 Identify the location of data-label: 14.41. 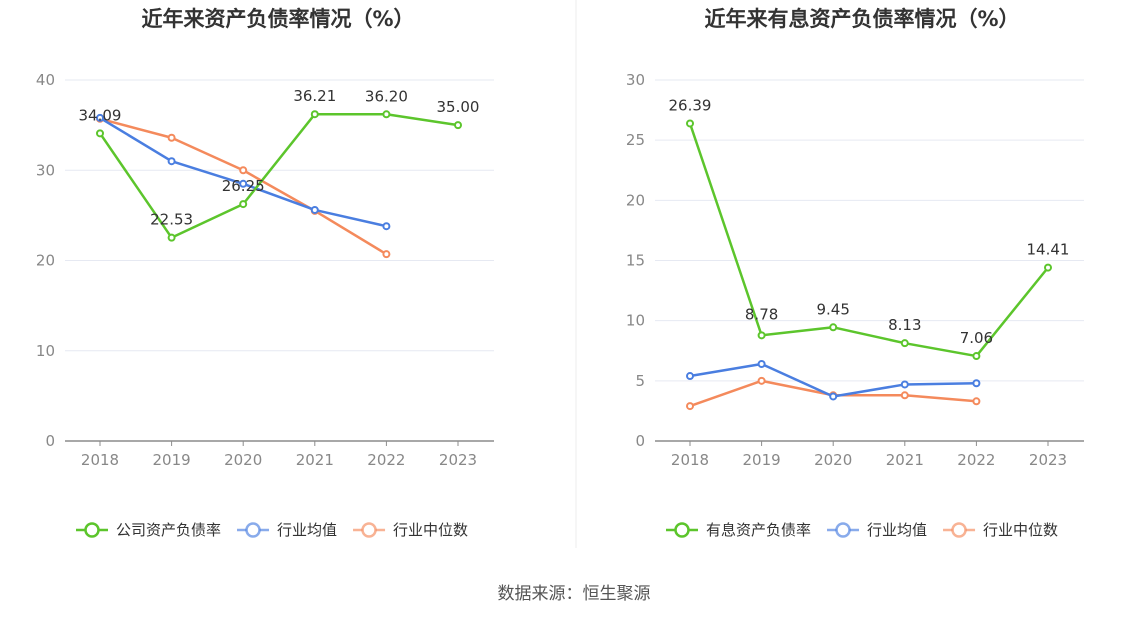
(1048, 250).